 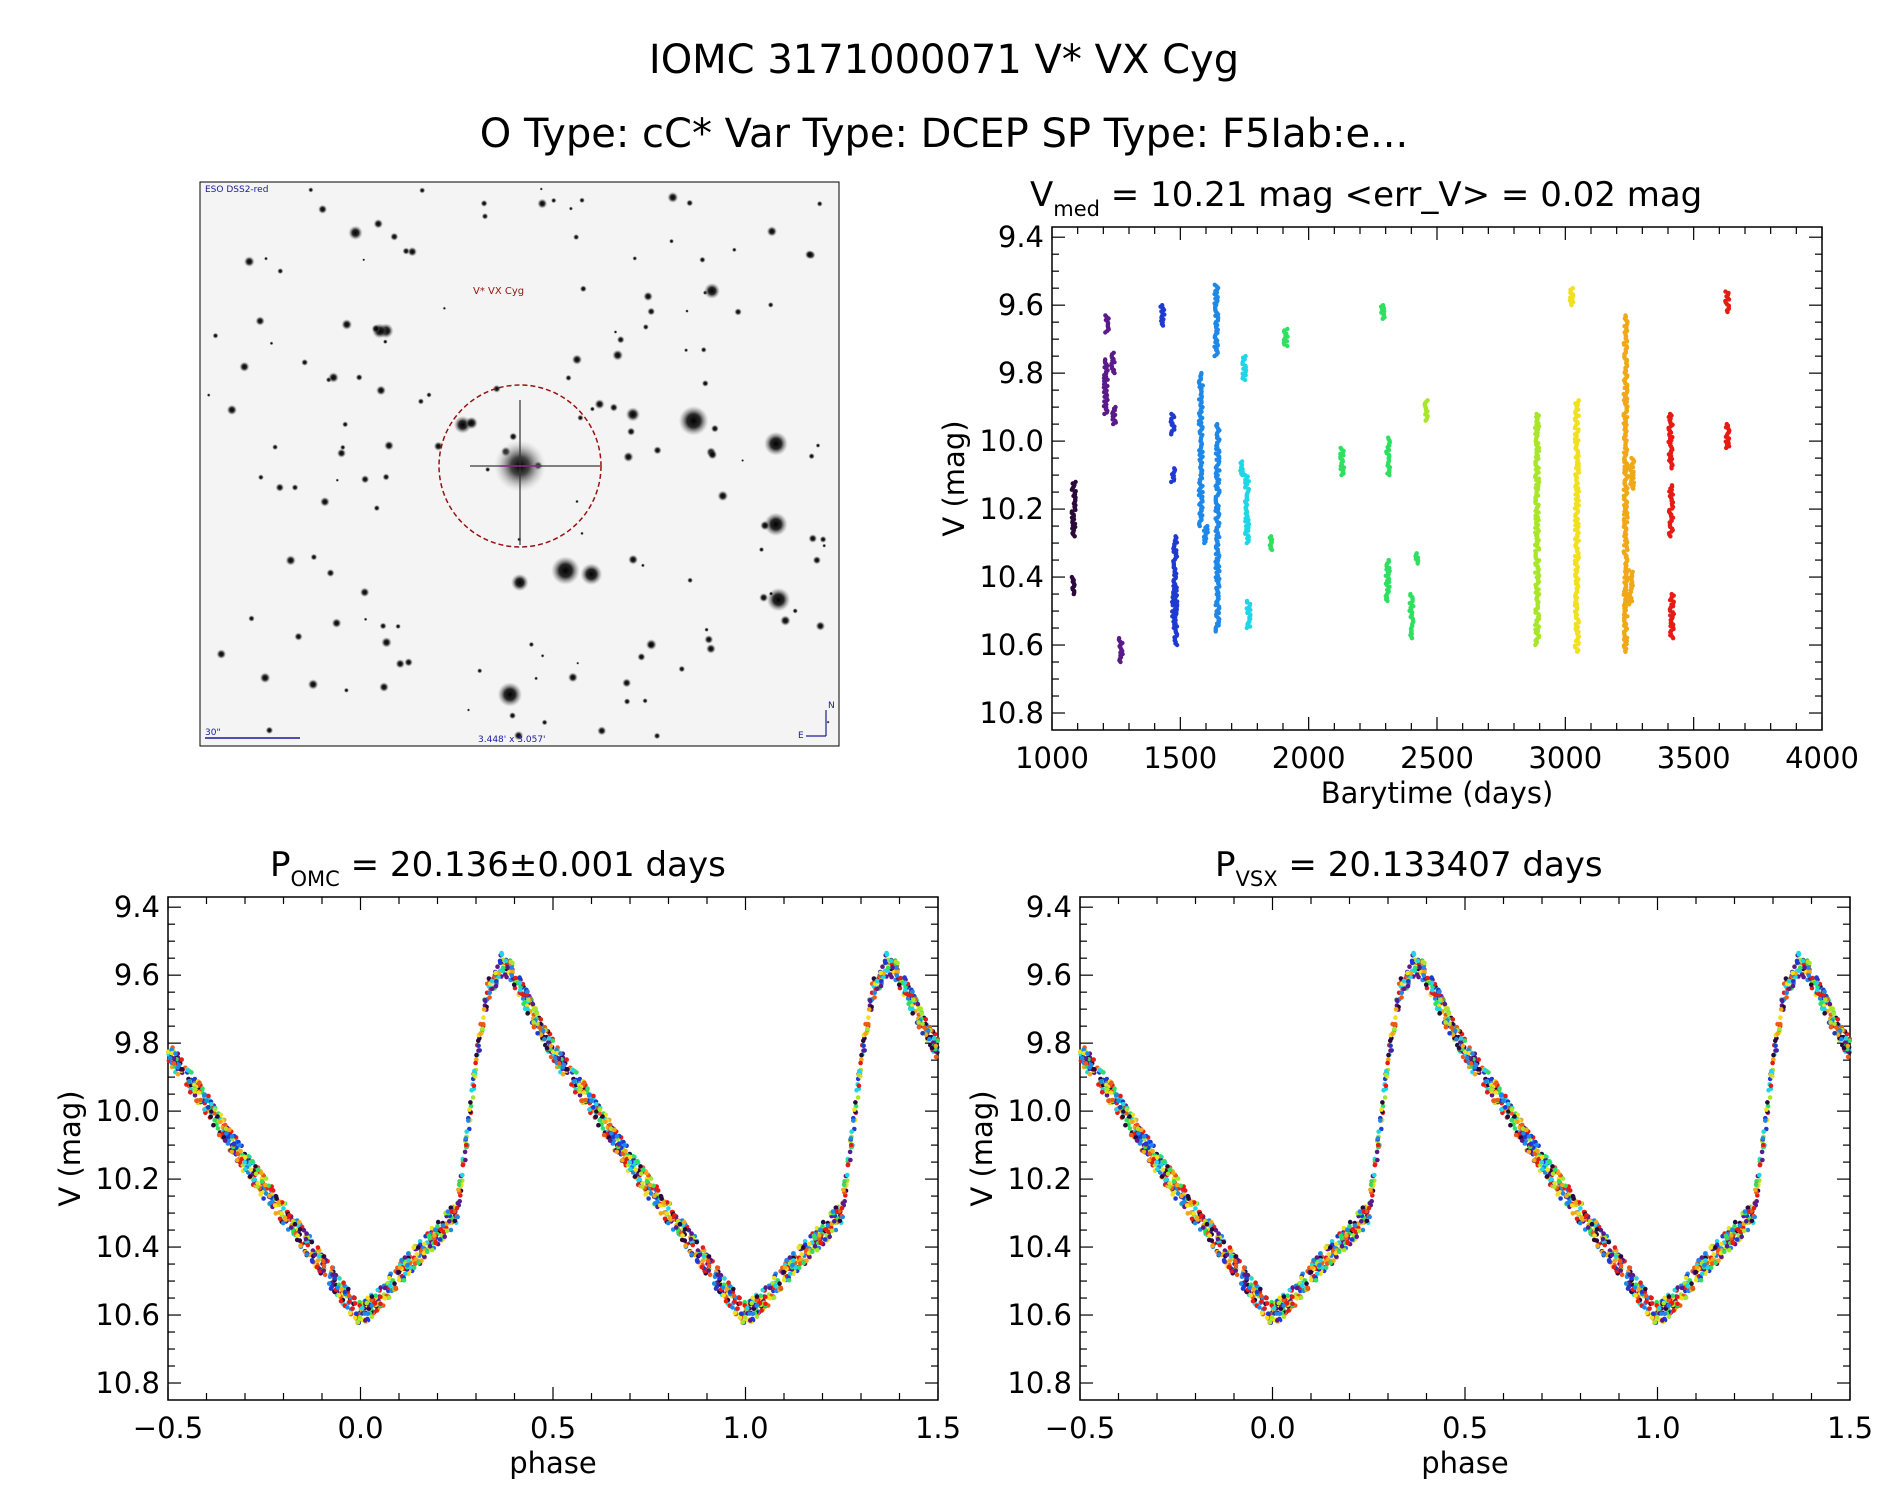 I want to click on phase-vsx-xtick-label: 1.5, so click(x=1850, y=1428).